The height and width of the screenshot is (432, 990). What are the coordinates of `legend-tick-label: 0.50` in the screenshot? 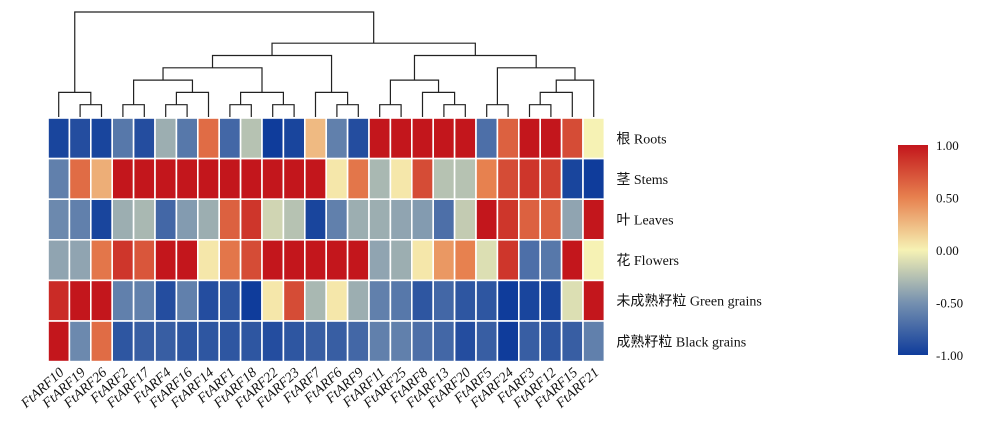 It's located at (947, 198).